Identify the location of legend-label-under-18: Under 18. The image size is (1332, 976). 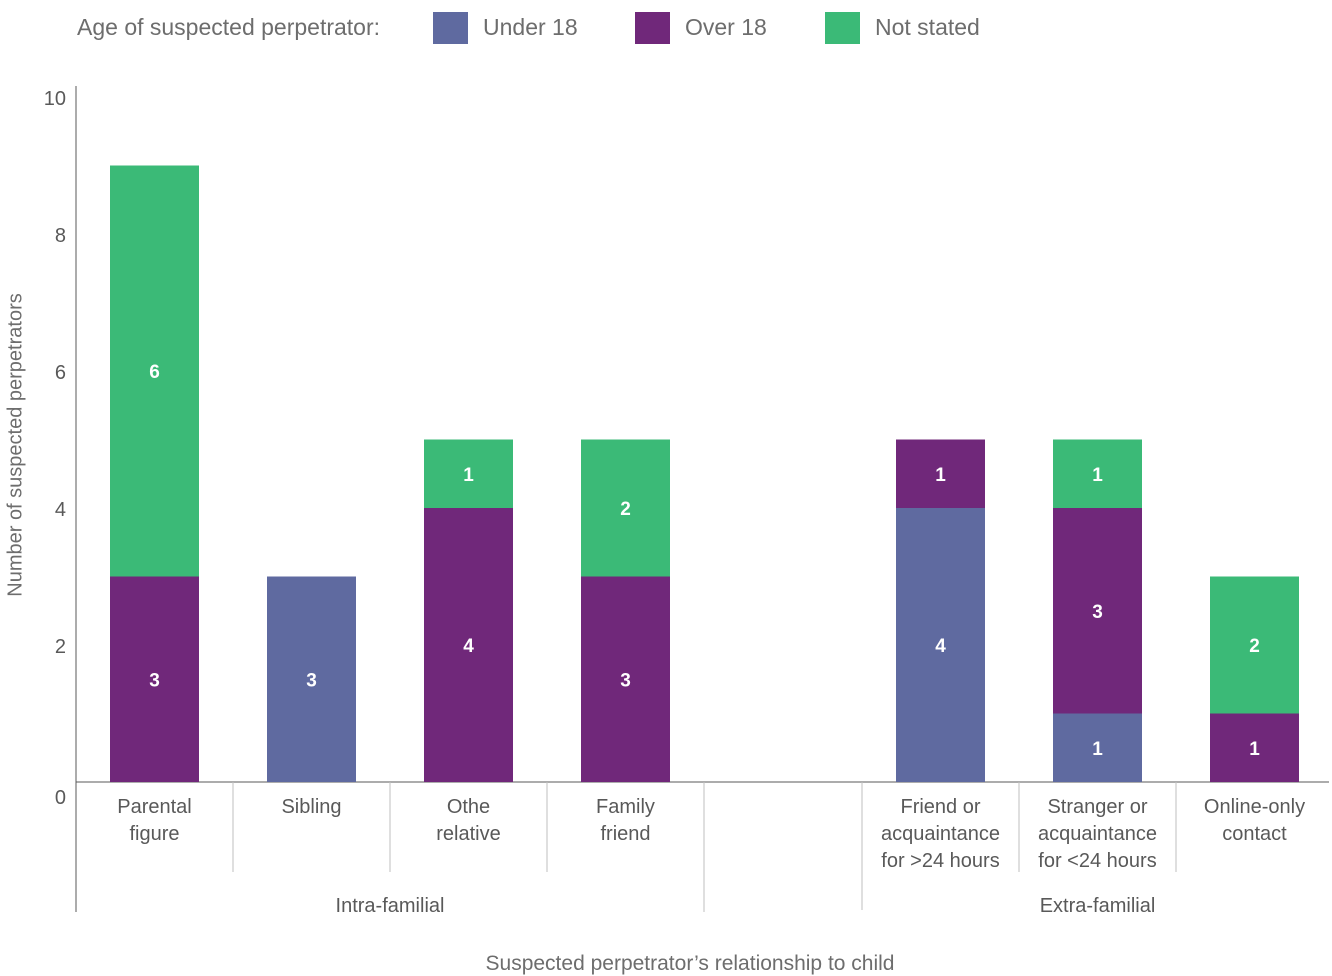
(530, 27).